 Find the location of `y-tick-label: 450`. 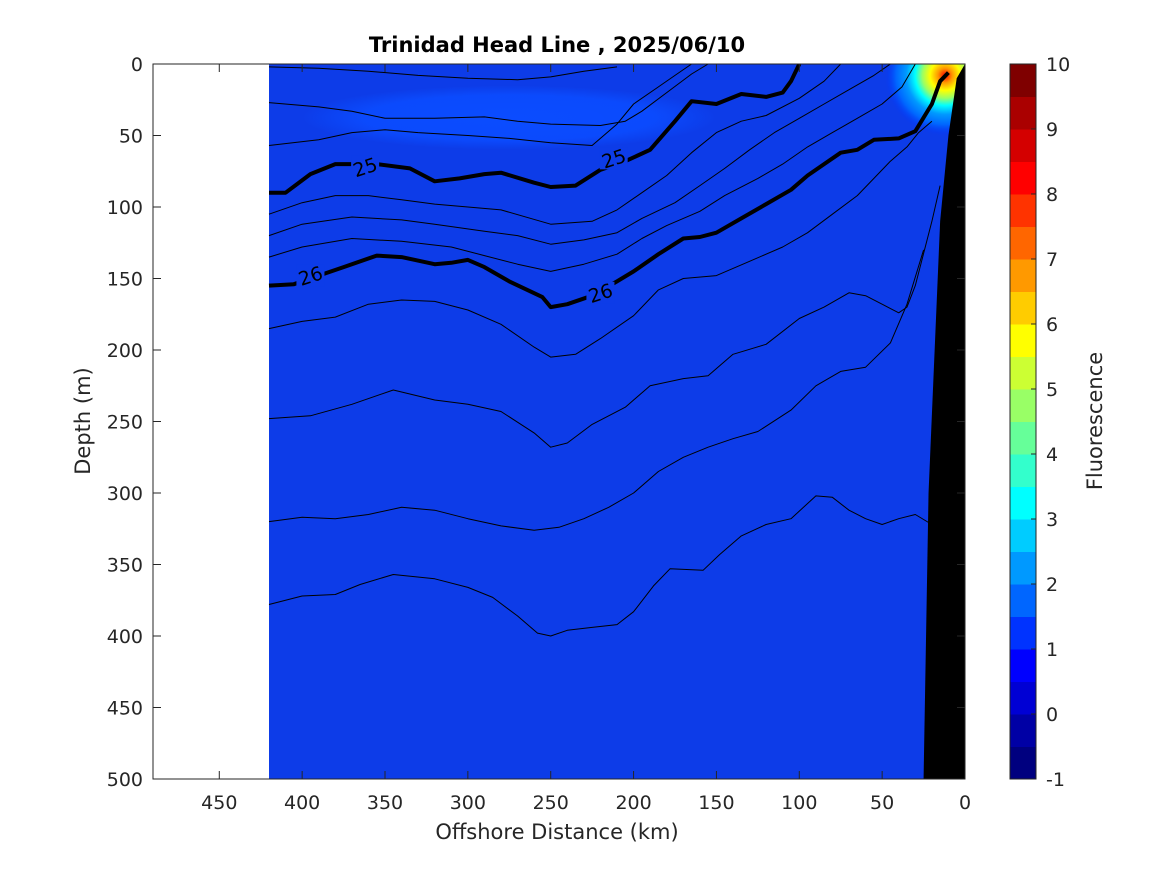

y-tick-label: 450 is located at coordinates (125, 709).